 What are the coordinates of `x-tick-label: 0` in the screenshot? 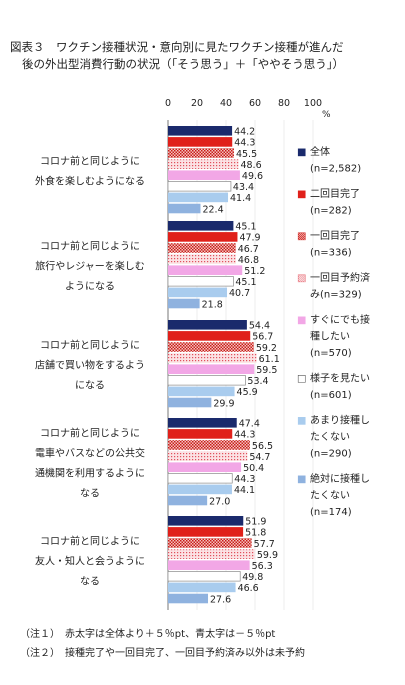 It's located at (168, 103).